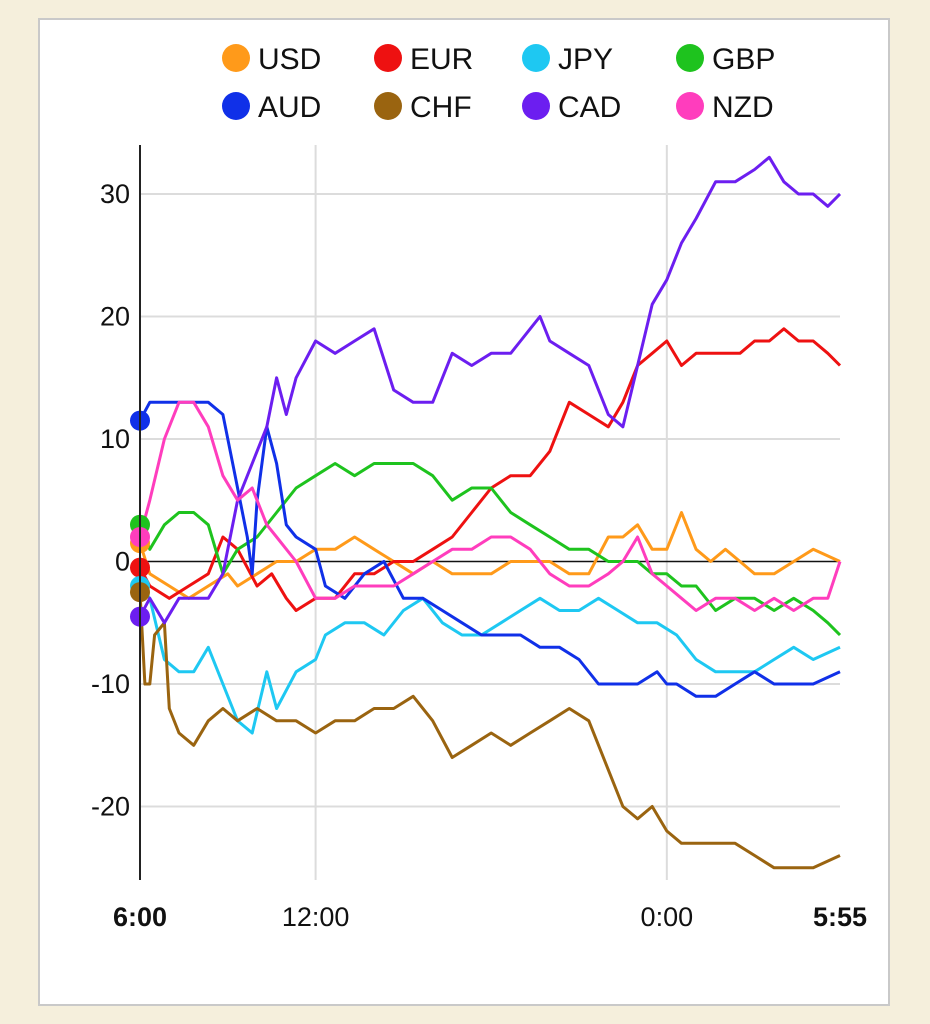  What do you see at coordinates (667, 917) in the screenshot?
I see `x-tick-label: 0:00` at bounding box center [667, 917].